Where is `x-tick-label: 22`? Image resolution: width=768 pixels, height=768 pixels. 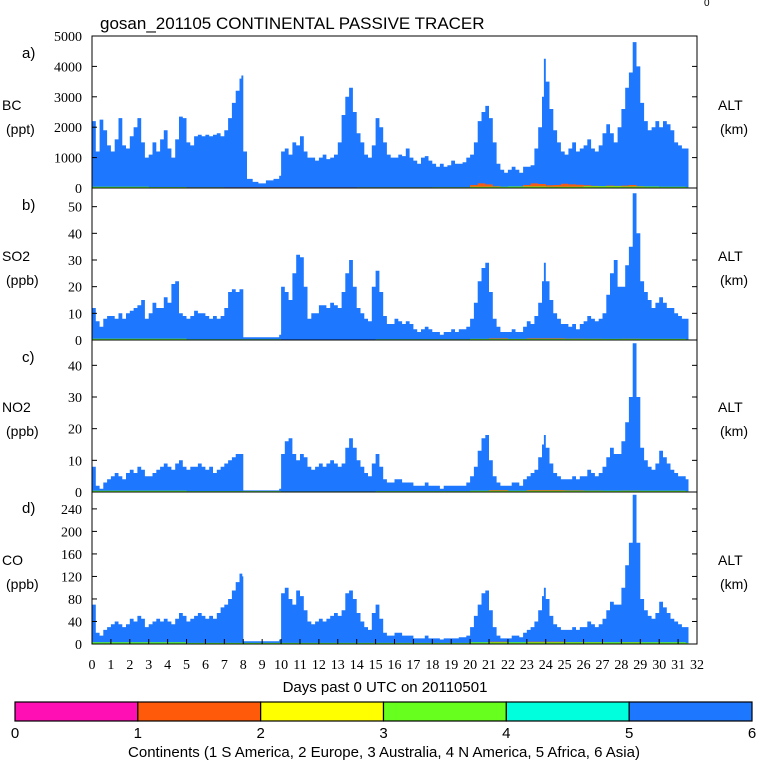 x-tick-label: 22 is located at coordinates (508, 665).